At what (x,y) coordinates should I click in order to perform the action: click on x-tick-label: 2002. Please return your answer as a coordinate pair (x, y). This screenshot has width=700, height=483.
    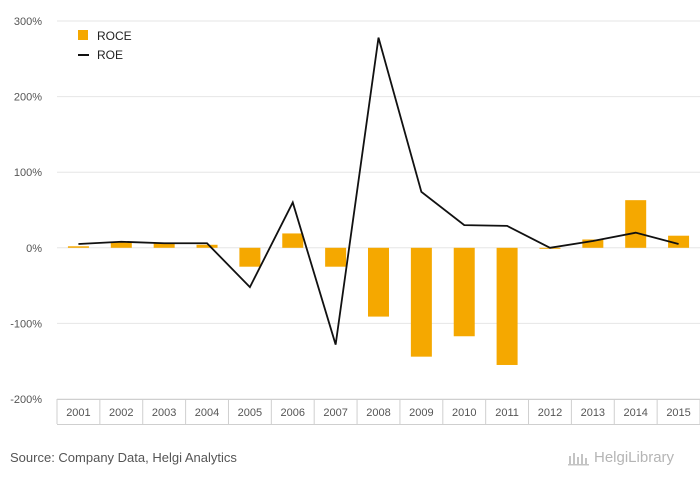
    Looking at the image, I should click on (121, 413).